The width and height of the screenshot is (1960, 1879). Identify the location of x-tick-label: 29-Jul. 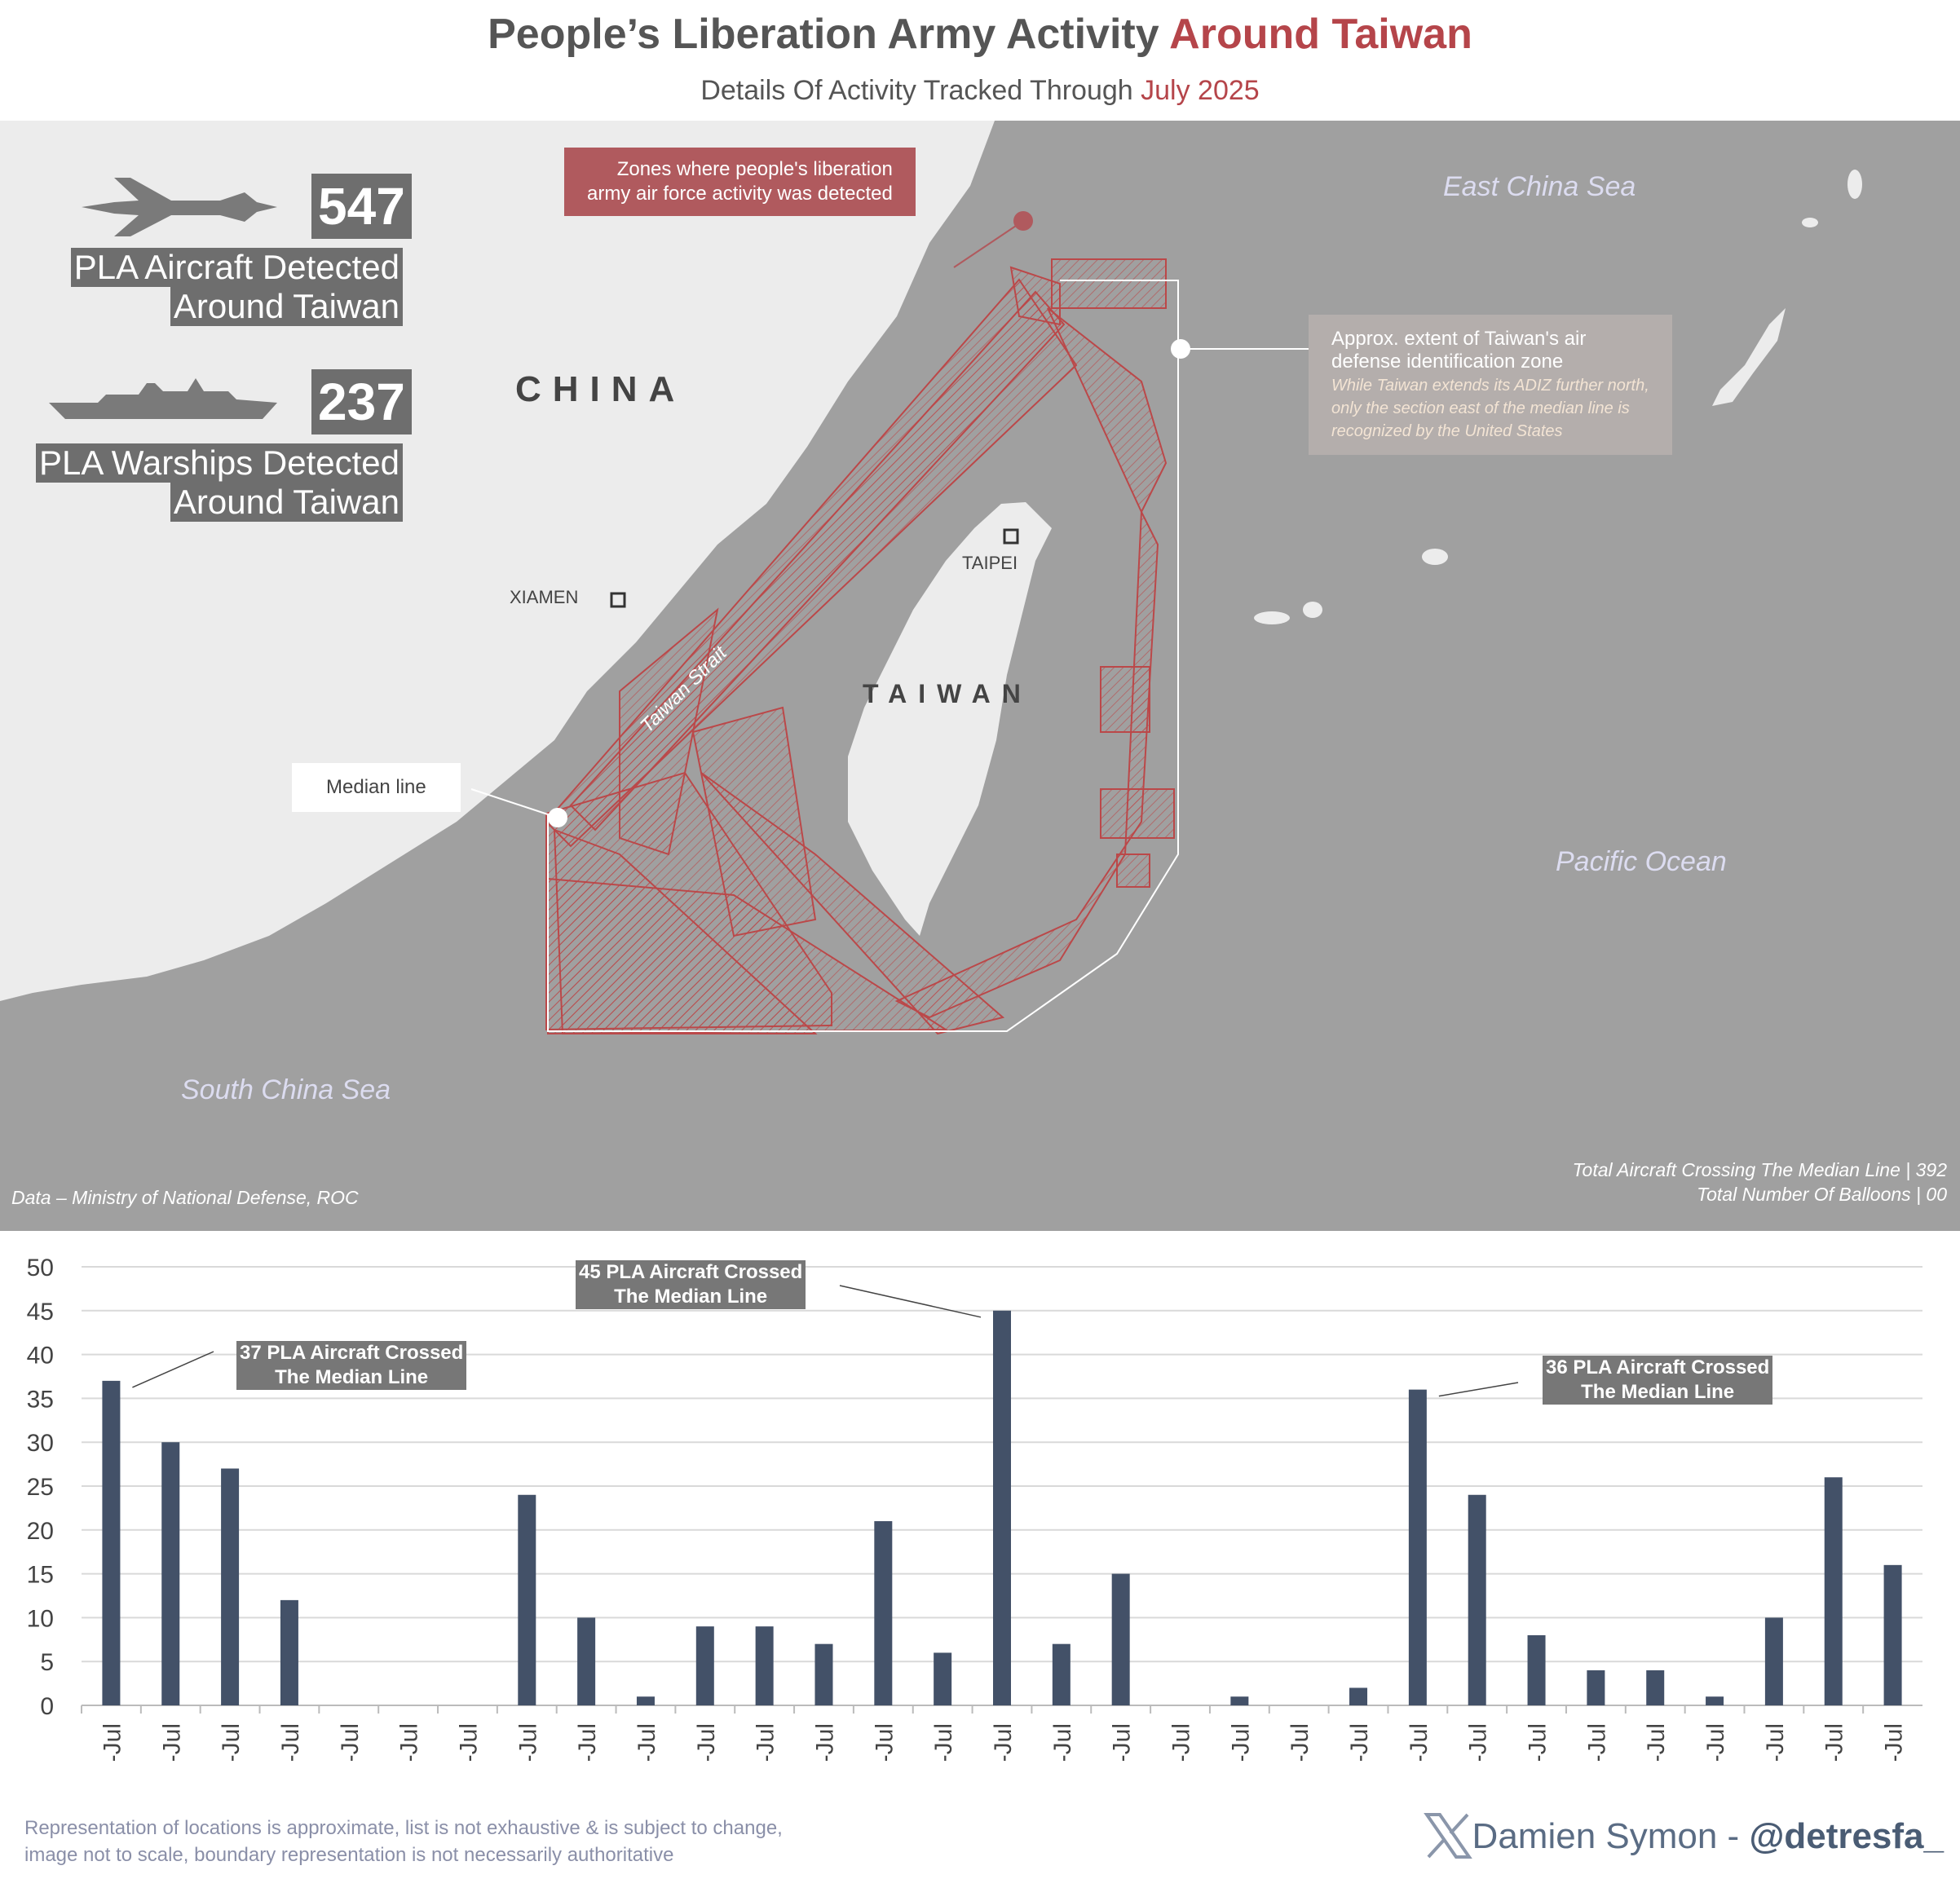
(1775, 1742).